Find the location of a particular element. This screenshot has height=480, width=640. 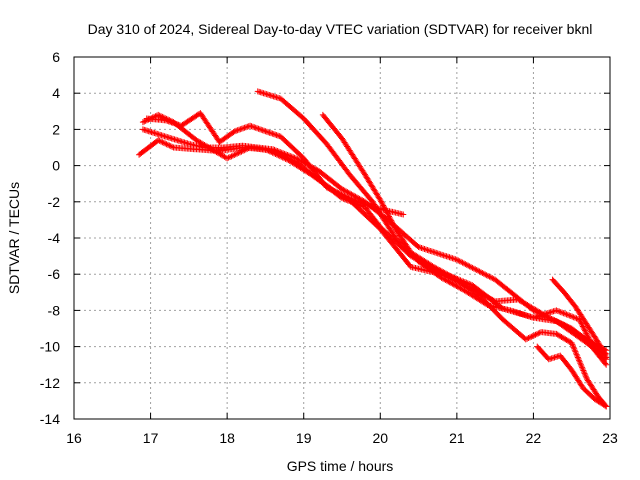

x-tick-label: 17 is located at coordinates (151, 438).